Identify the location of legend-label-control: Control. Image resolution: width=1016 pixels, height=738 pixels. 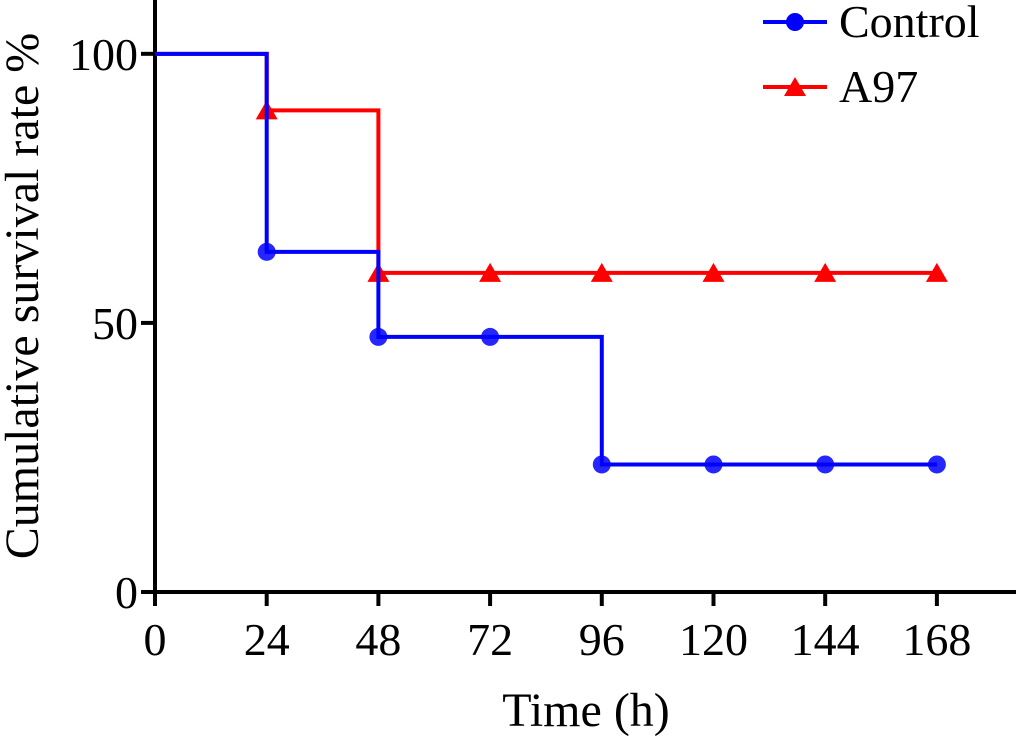
(909, 23).